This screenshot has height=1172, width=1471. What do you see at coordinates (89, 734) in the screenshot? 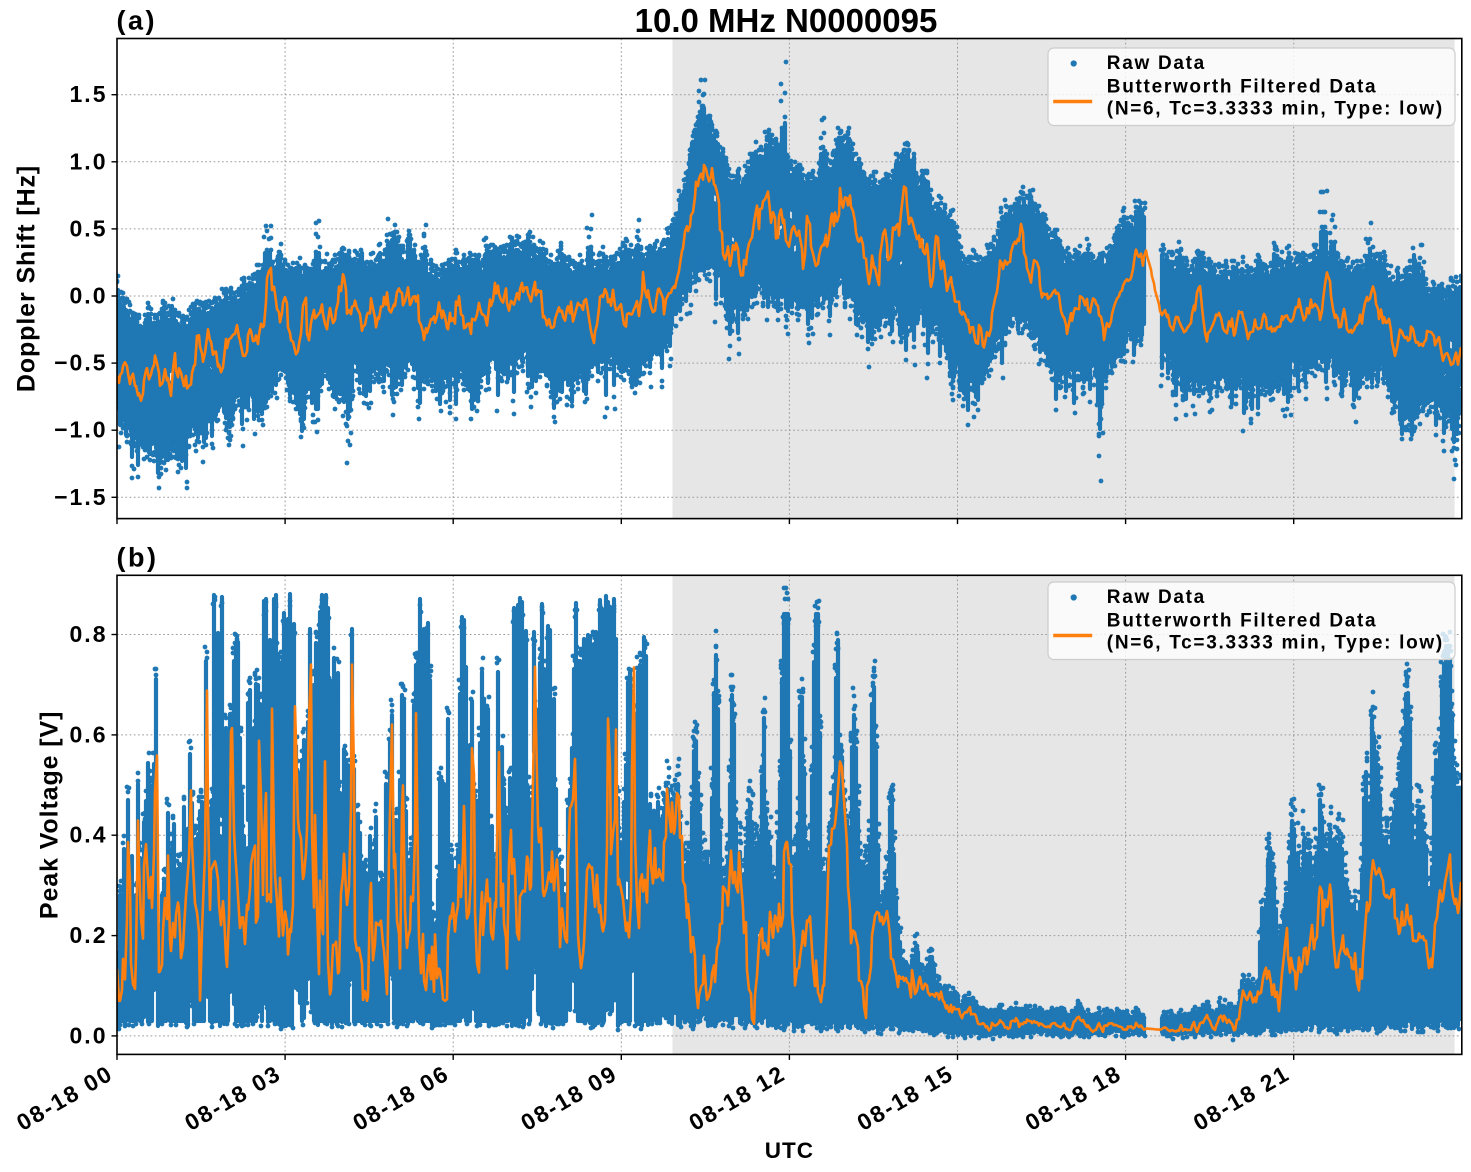
I see `svg-text: 0.6` at bounding box center [89, 734].